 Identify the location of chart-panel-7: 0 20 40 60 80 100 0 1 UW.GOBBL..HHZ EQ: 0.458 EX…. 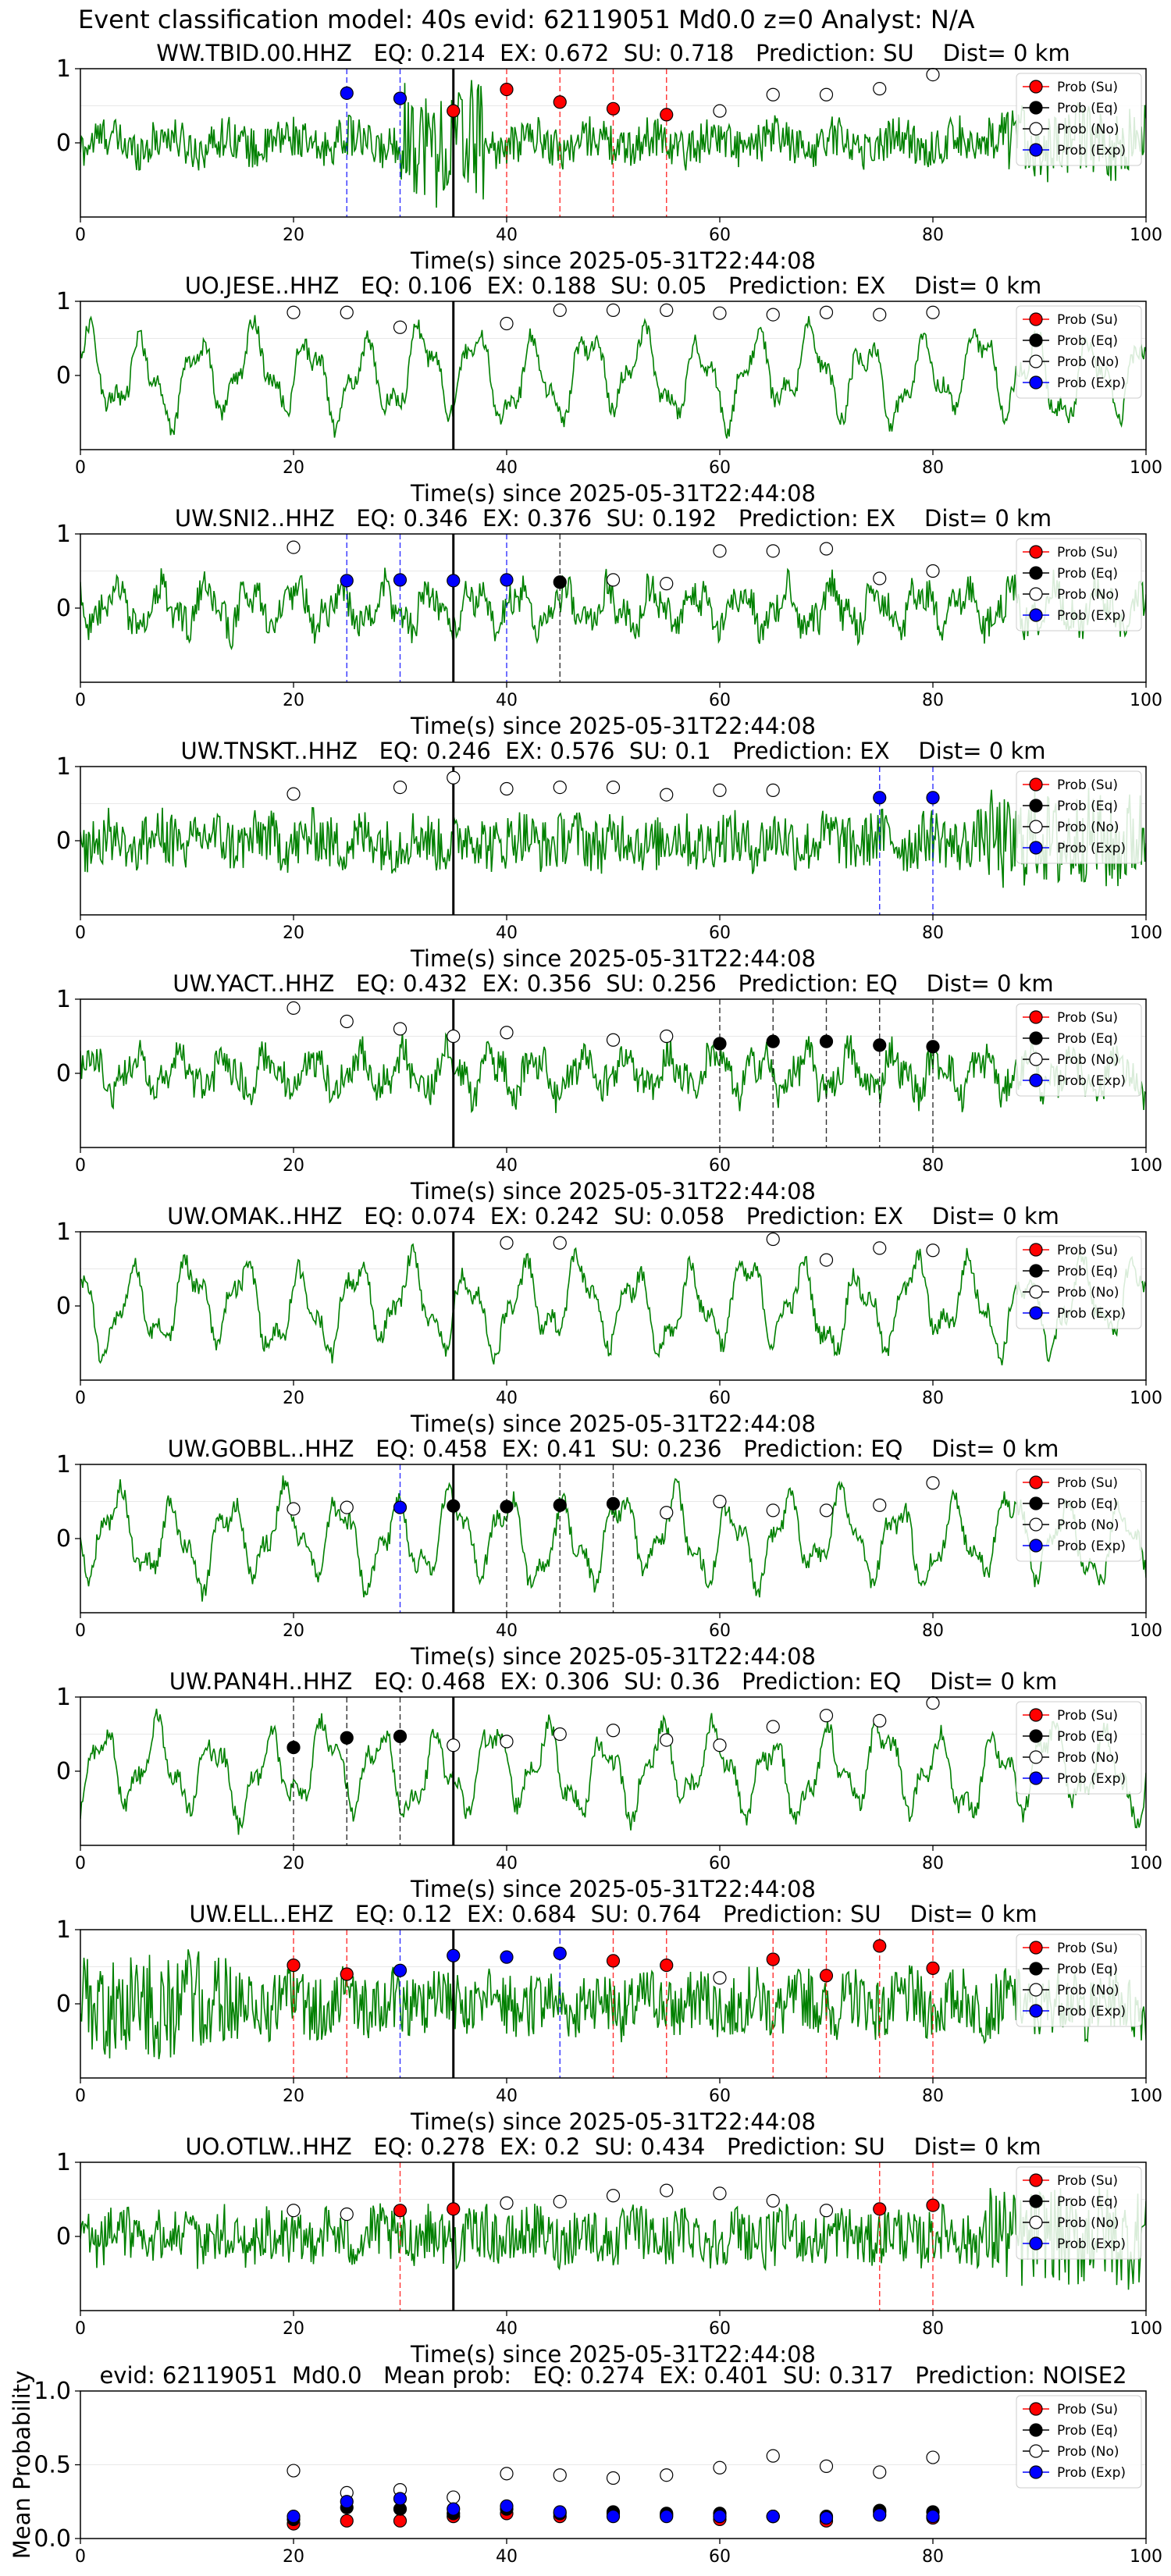
(609, 1553).